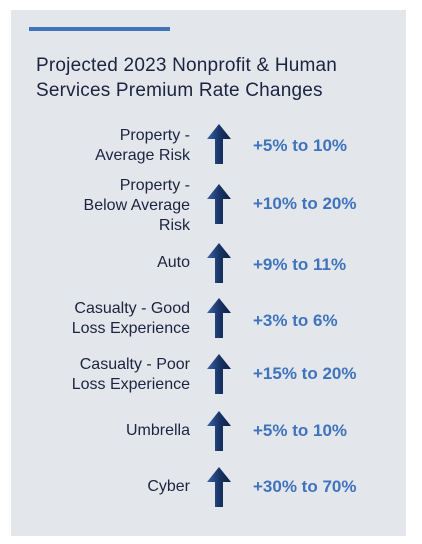 Image resolution: width=422 pixels, height=544 pixels. What do you see at coordinates (132, 308) in the screenshot?
I see `row-label-line: Casualty - Good` at bounding box center [132, 308].